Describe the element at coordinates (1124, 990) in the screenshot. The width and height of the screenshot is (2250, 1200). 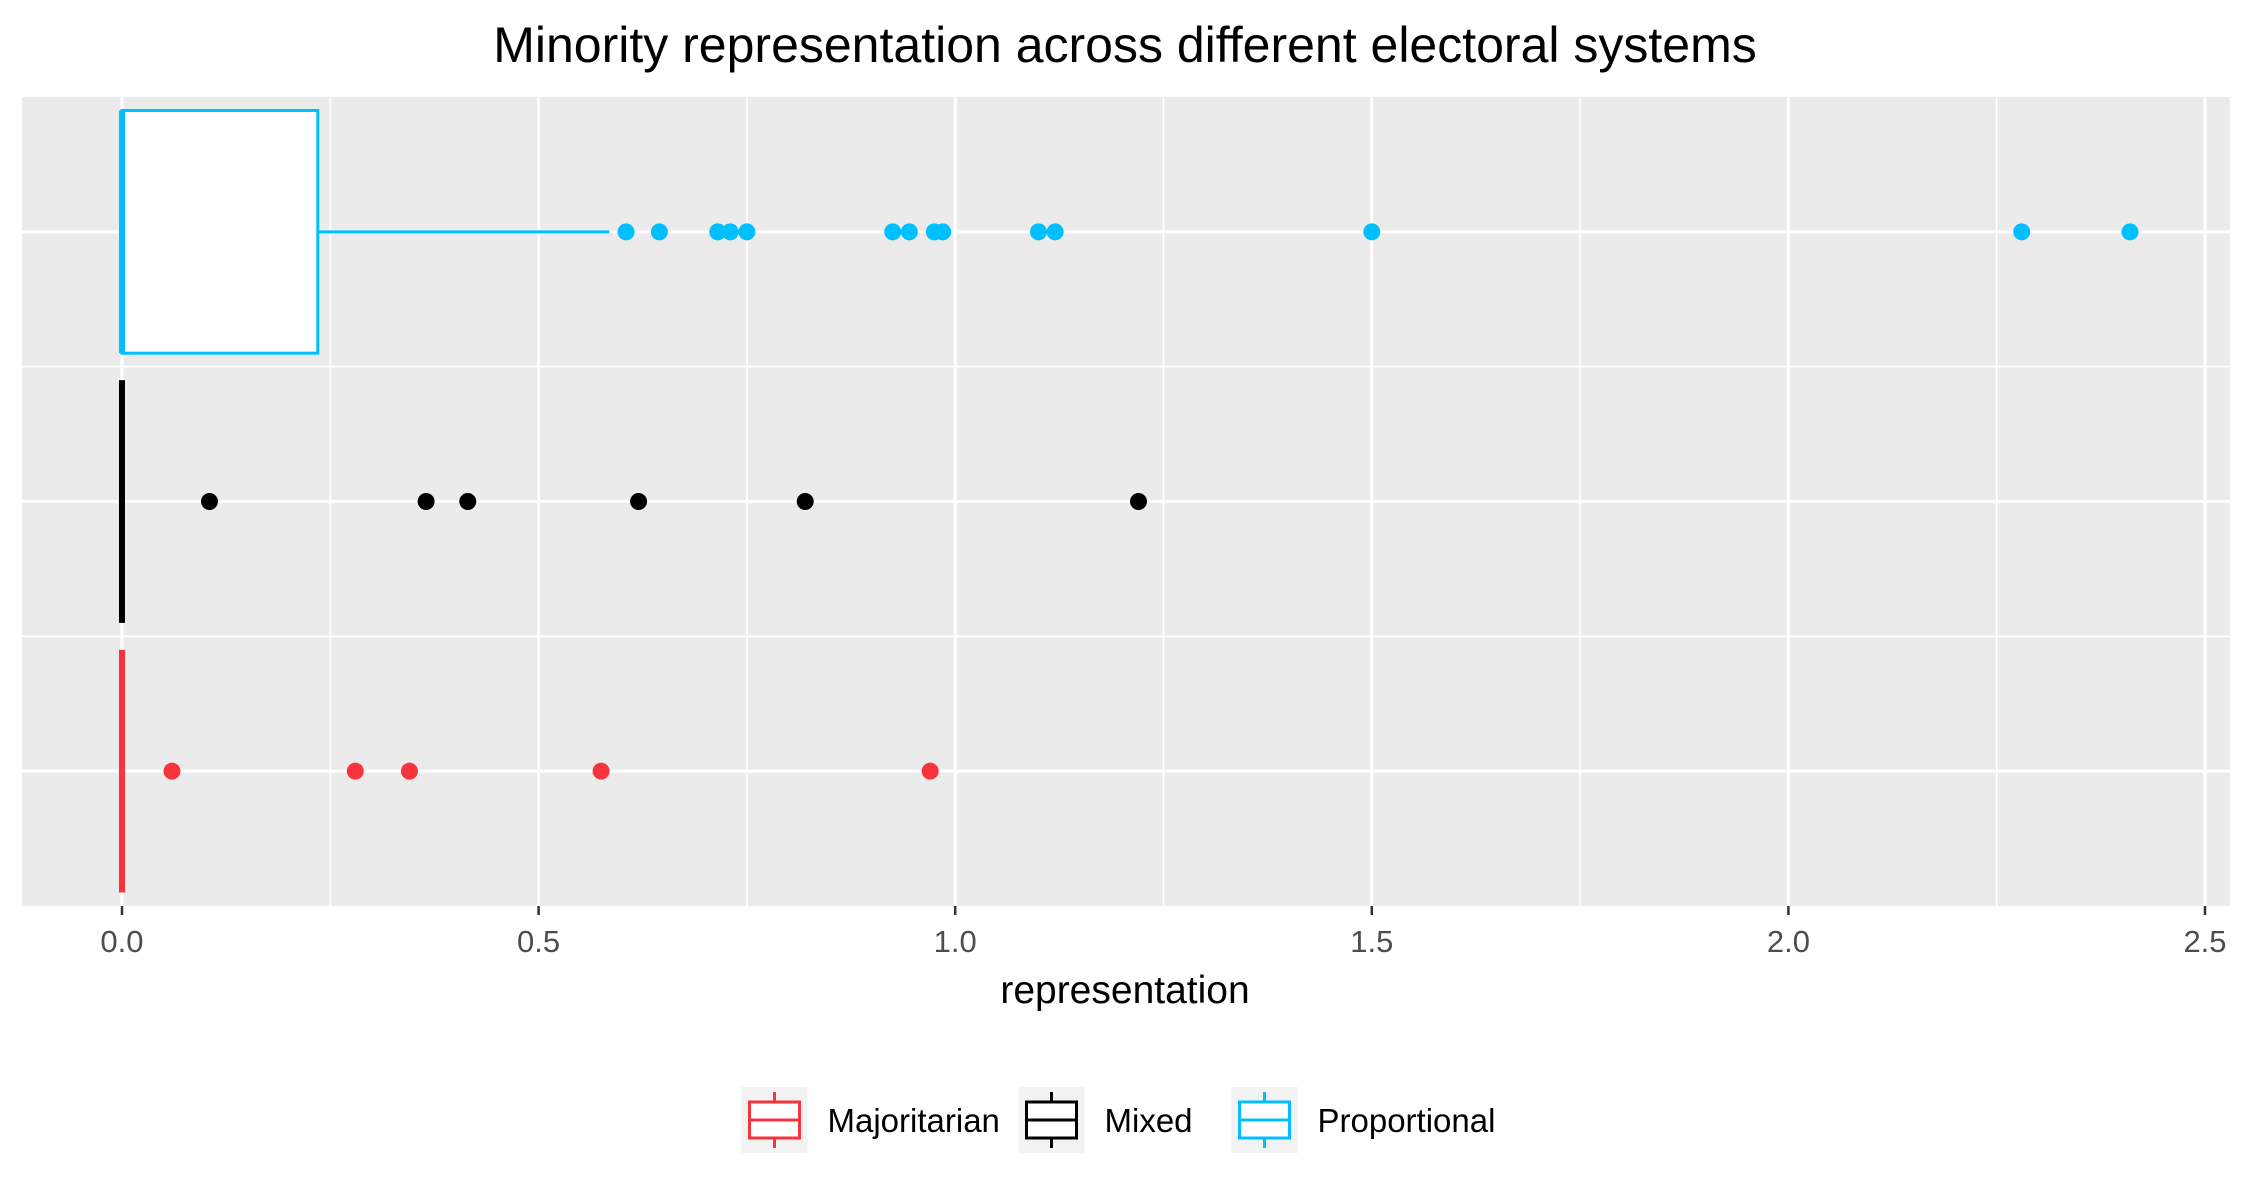
I see `x-axis-title: representation` at that location.